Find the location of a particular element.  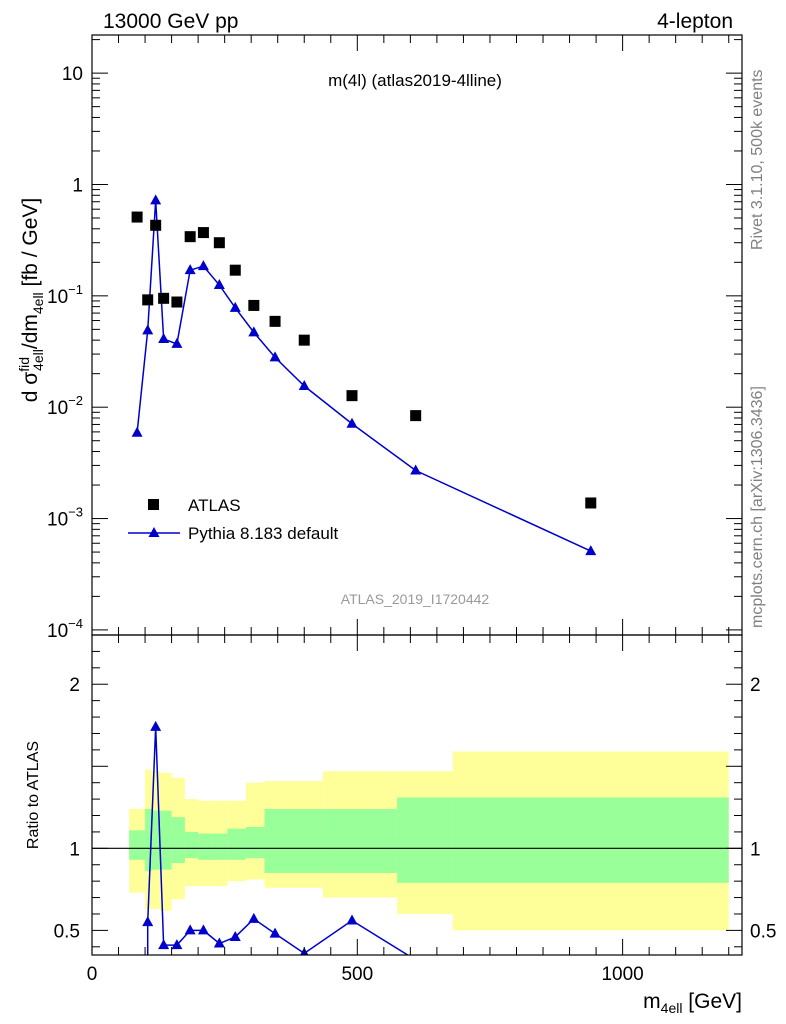

ratio-pythia-series is located at coordinates (276, 837).